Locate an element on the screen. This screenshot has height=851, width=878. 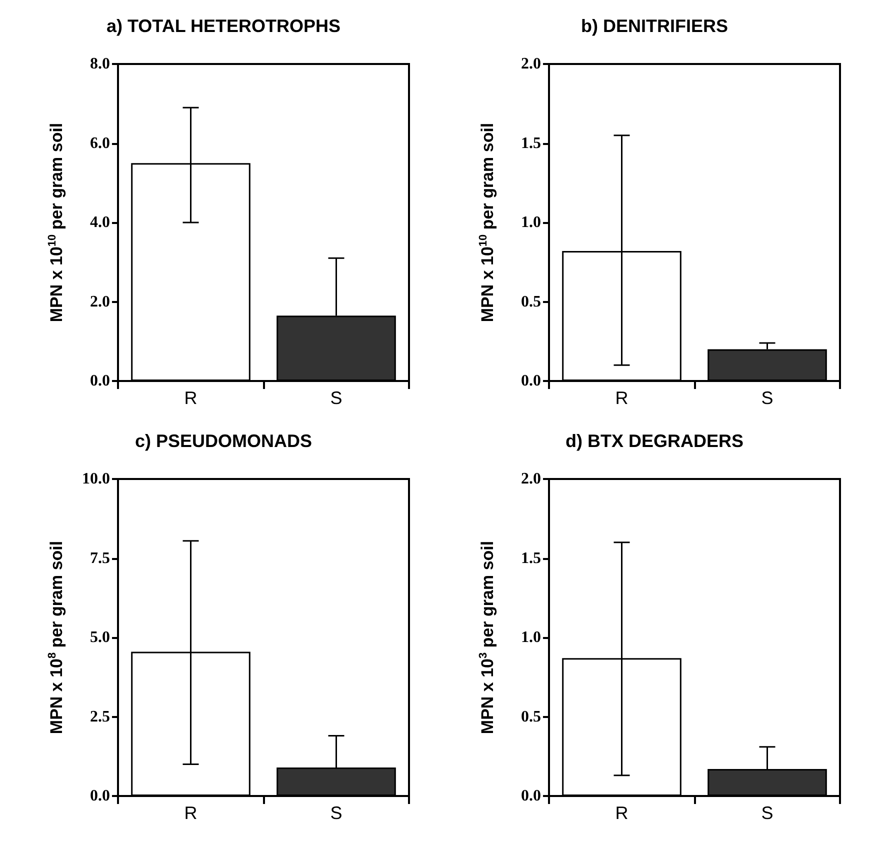
y-tick-label: 2.5 is located at coordinates (100, 717).